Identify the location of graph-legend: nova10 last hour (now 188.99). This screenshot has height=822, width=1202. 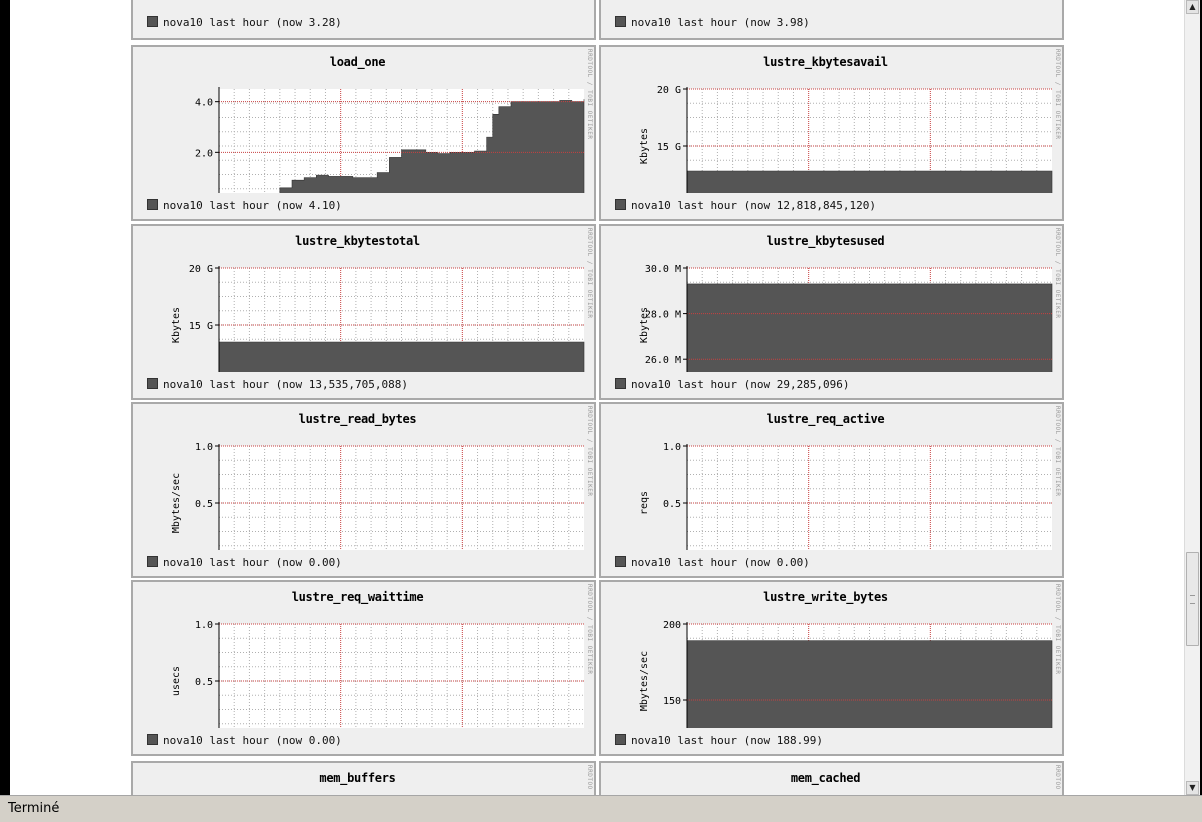
(719, 740).